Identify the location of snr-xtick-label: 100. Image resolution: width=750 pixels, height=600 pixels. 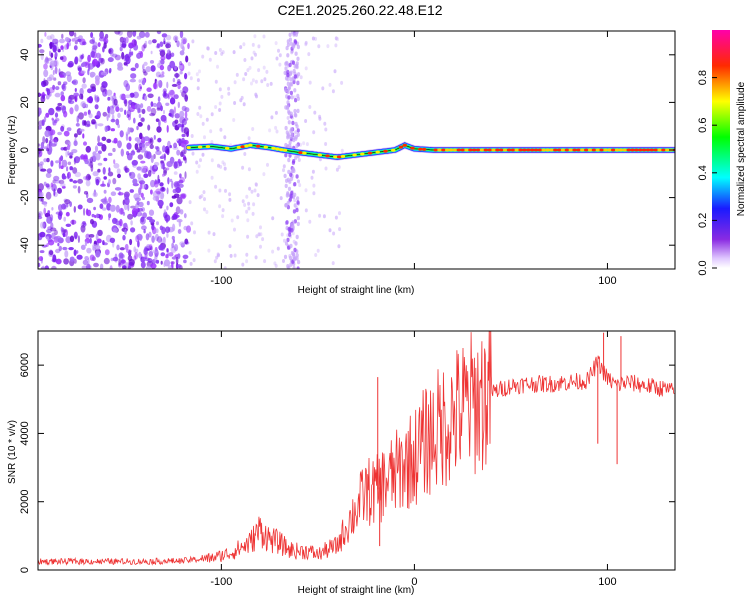
(607, 582).